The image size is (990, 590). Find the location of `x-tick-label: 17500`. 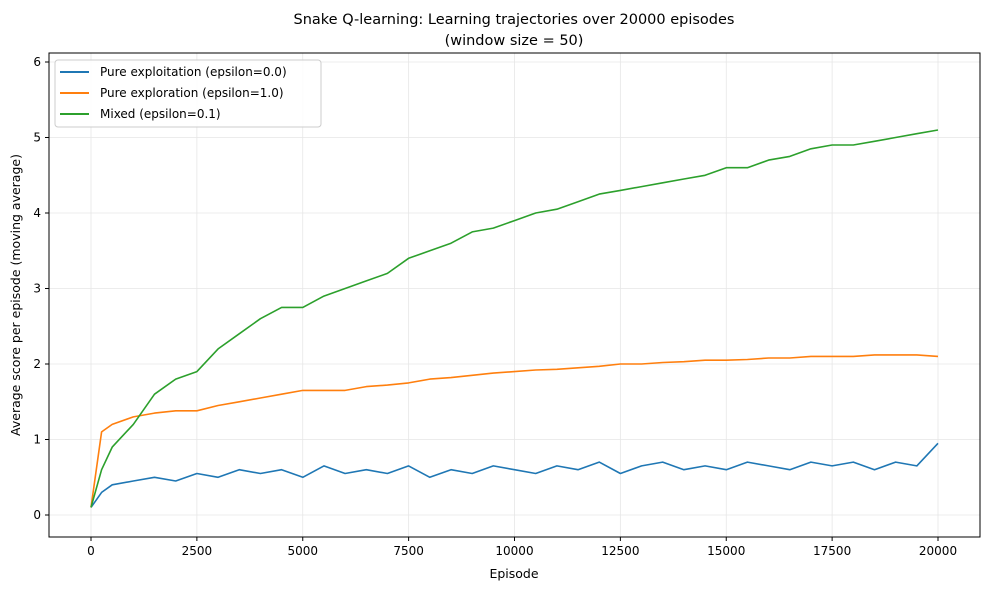

x-tick-label: 17500 is located at coordinates (832, 551).